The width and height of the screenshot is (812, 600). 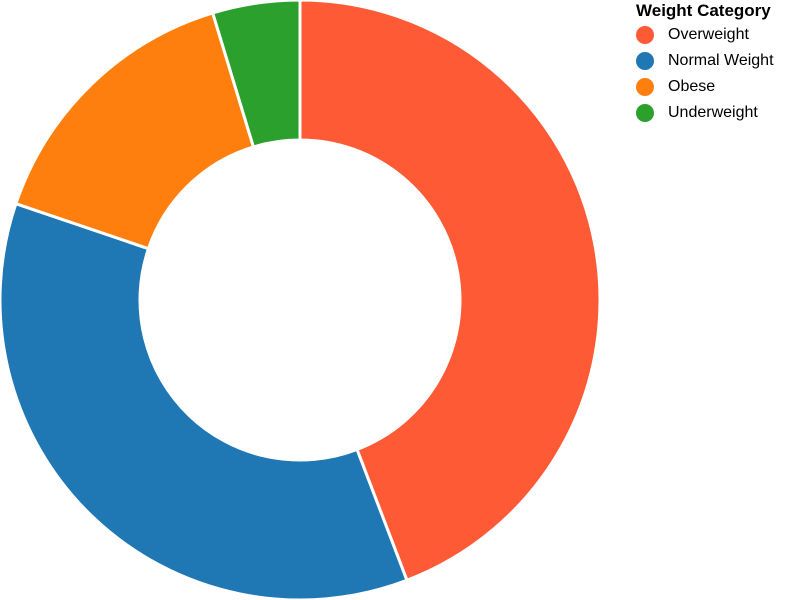 What do you see at coordinates (713, 112) in the screenshot?
I see `legend-label: Underweight` at bounding box center [713, 112].